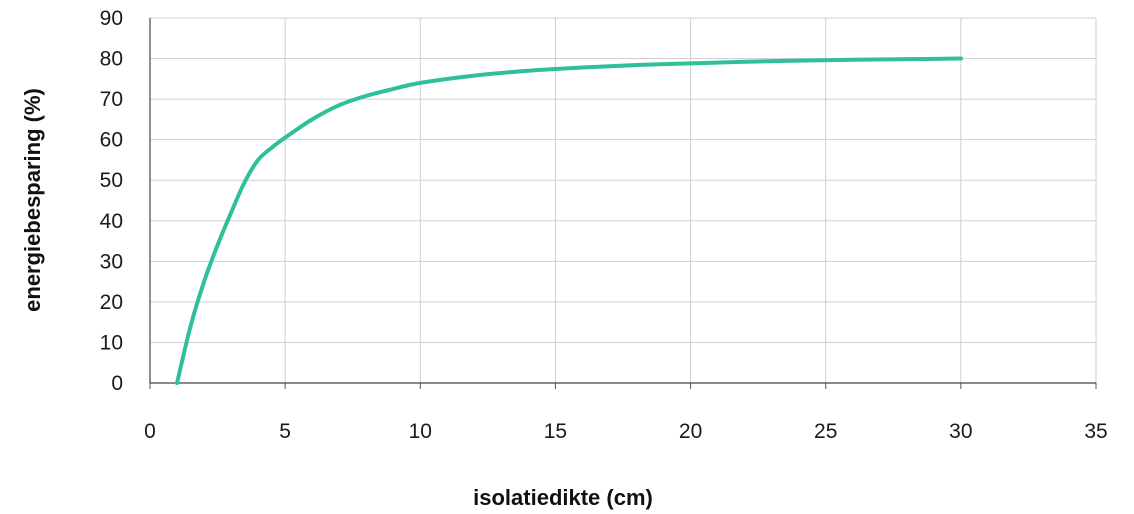 This screenshot has width=1134, height=514. Describe the element at coordinates (690, 431) in the screenshot. I see `x-tick-label: 20` at that location.